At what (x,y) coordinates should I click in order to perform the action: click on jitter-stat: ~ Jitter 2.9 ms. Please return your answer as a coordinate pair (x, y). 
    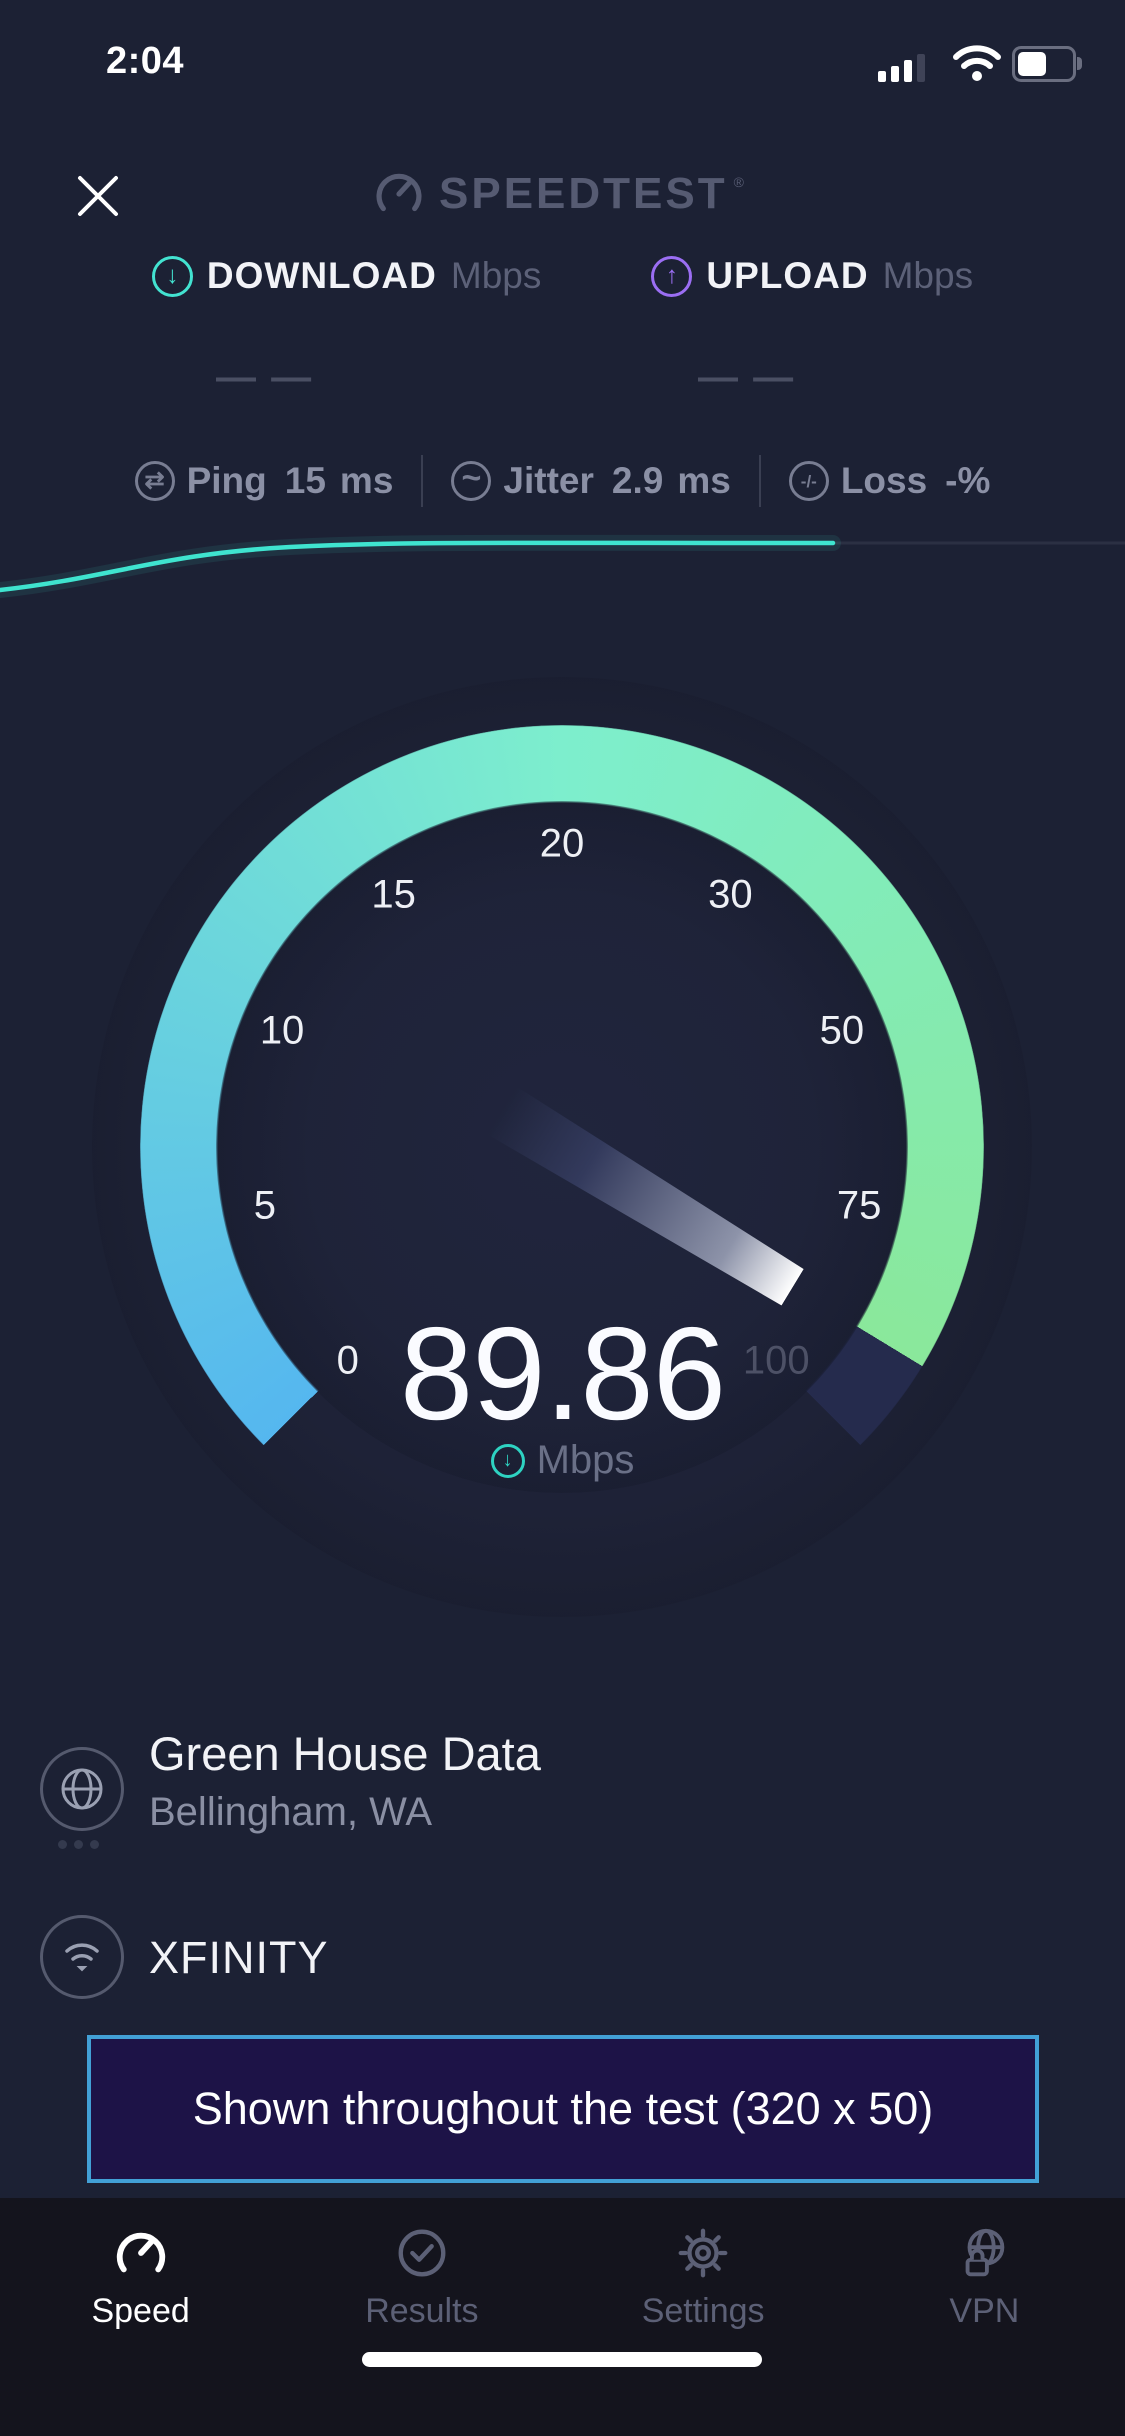
    Looking at the image, I should click on (591, 481).